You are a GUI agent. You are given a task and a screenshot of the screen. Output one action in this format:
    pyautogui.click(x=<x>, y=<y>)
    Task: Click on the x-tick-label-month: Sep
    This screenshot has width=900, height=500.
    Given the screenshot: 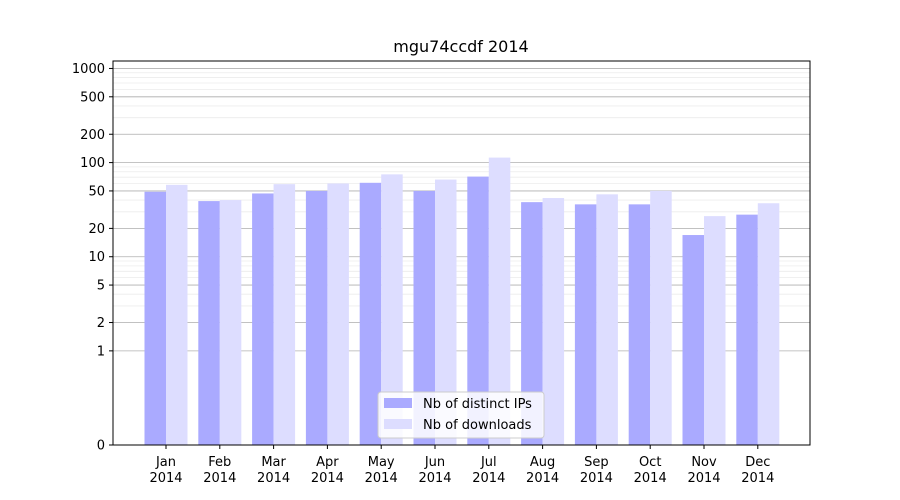 What is the action you would take?
    pyautogui.click(x=596, y=462)
    